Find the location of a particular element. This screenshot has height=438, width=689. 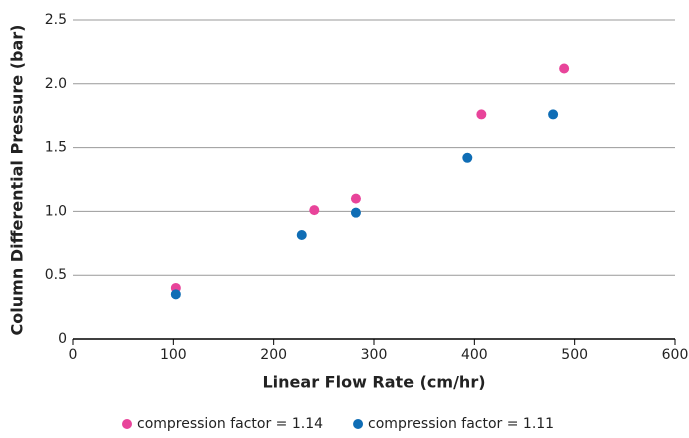

y-tick-label: 0.5 is located at coordinates (56, 275).